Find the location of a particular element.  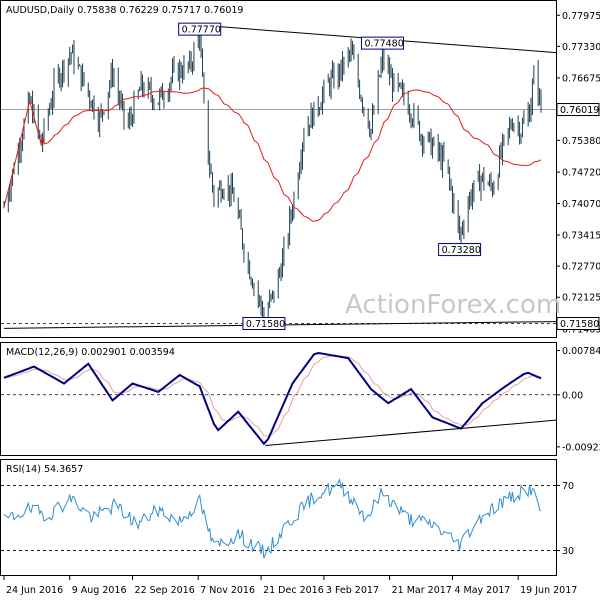

price-y-tick-label: 0.75380 is located at coordinates (581, 141).